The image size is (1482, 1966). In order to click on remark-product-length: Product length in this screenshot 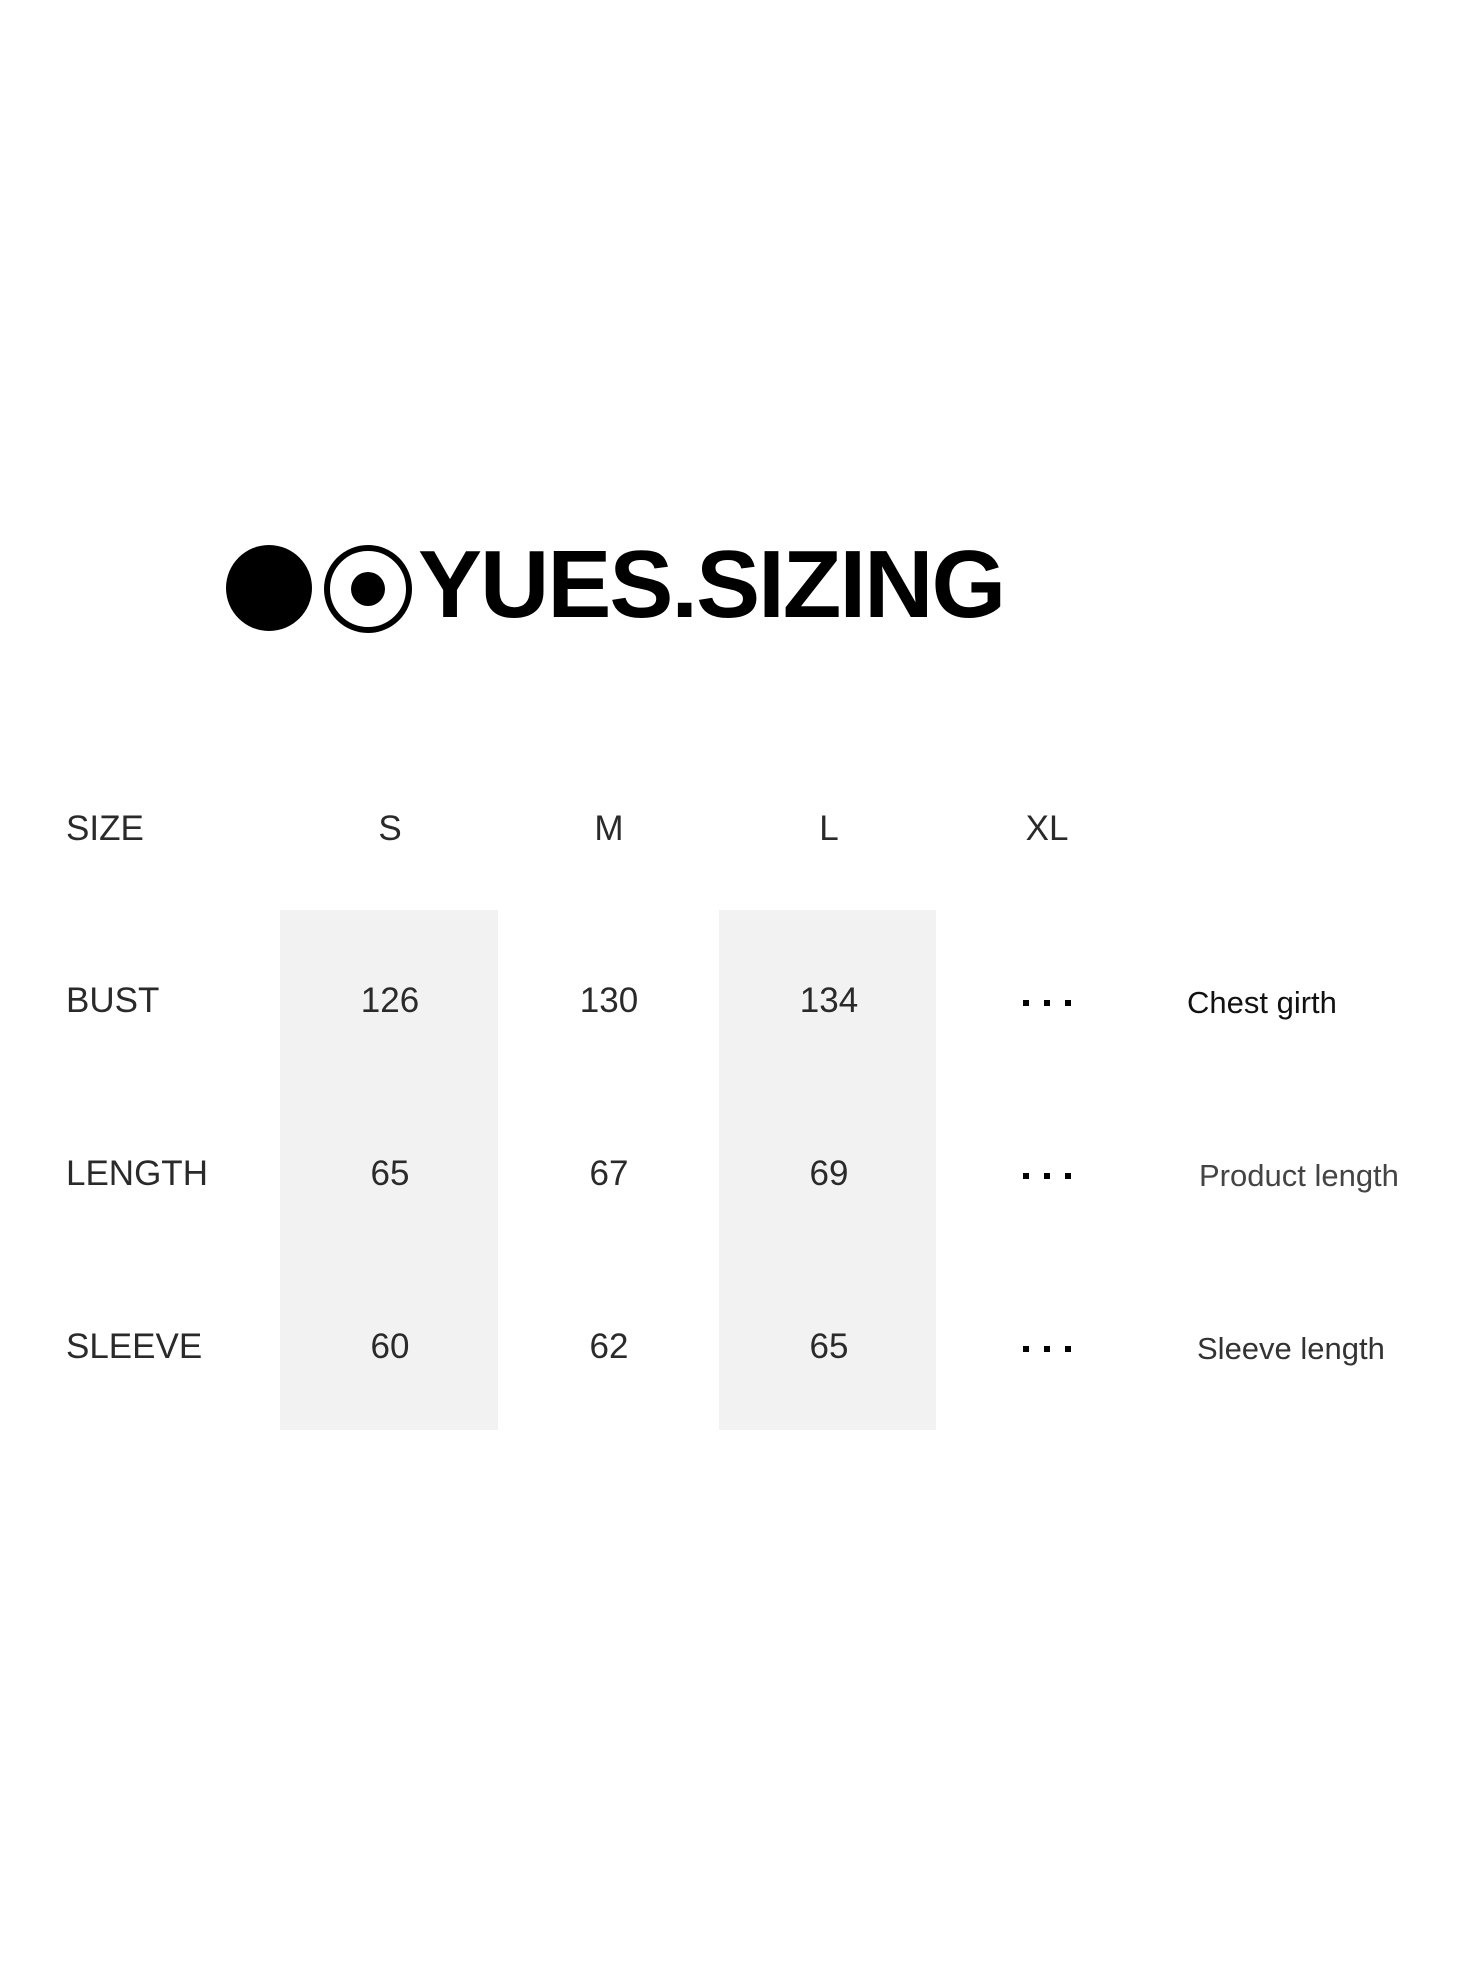, I will do `click(1299, 1175)`.